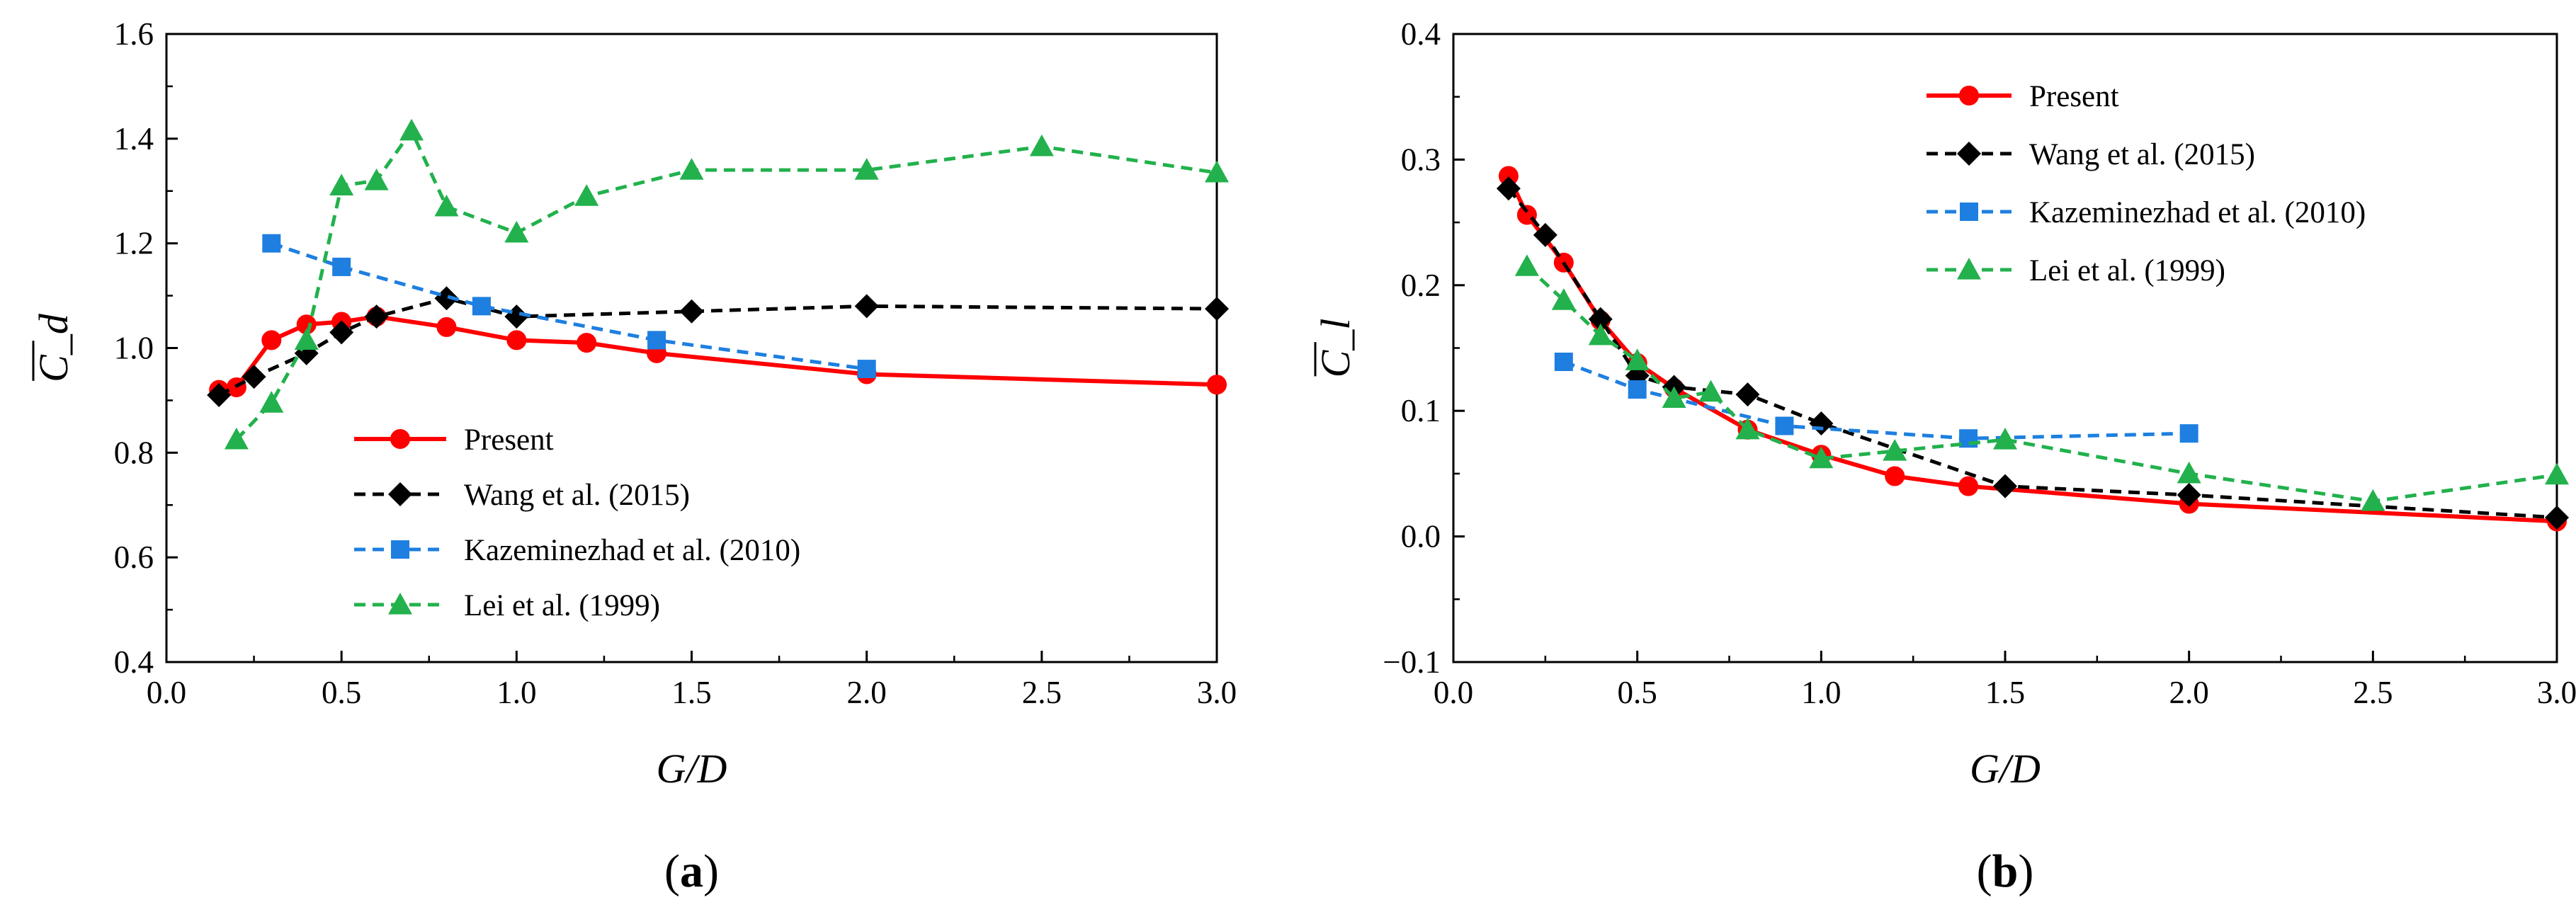 The image size is (2576, 912). Describe the element at coordinates (2005, 769) in the screenshot. I see `x-axis-label: G/D` at that location.